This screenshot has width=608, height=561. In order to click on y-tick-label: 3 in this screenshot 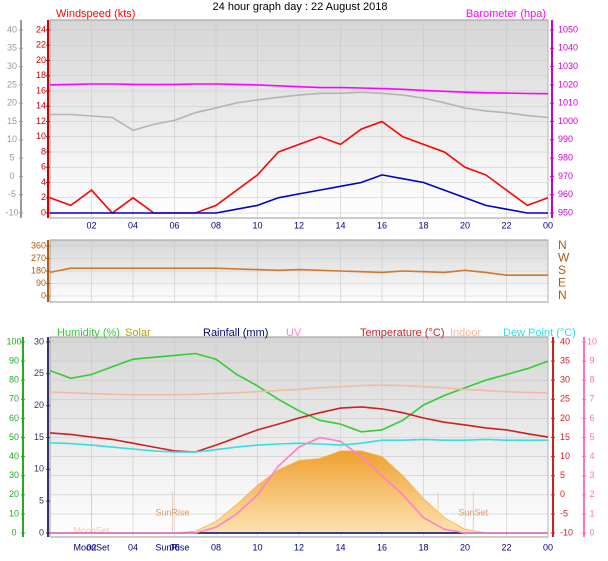, I will do `click(591, 475)`.